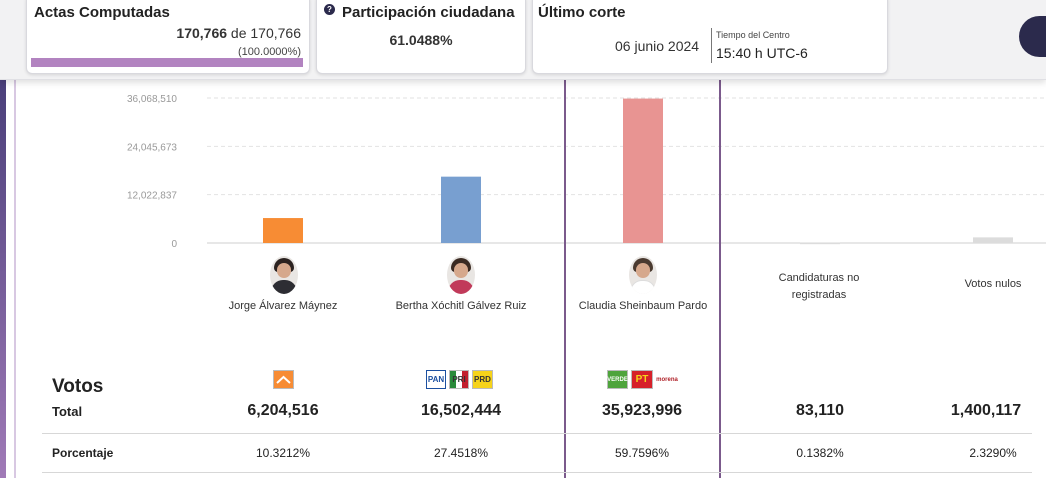 Image resolution: width=1046 pixels, height=478 pixels. What do you see at coordinates (711, 45) in the screenshot?
I see `corte-divider` at bounding box center [711, 45].